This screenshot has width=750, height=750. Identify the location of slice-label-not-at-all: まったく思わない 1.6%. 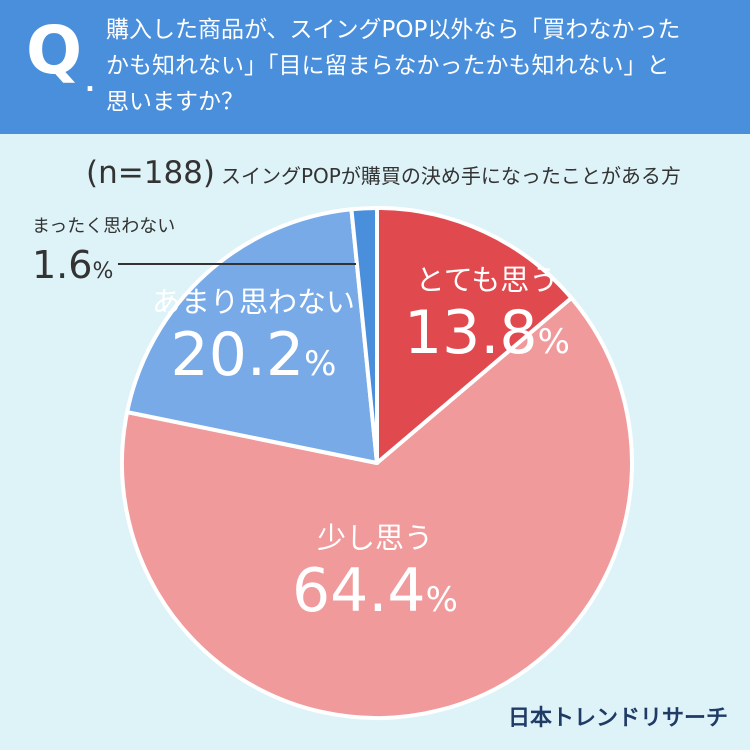
(103, 254).